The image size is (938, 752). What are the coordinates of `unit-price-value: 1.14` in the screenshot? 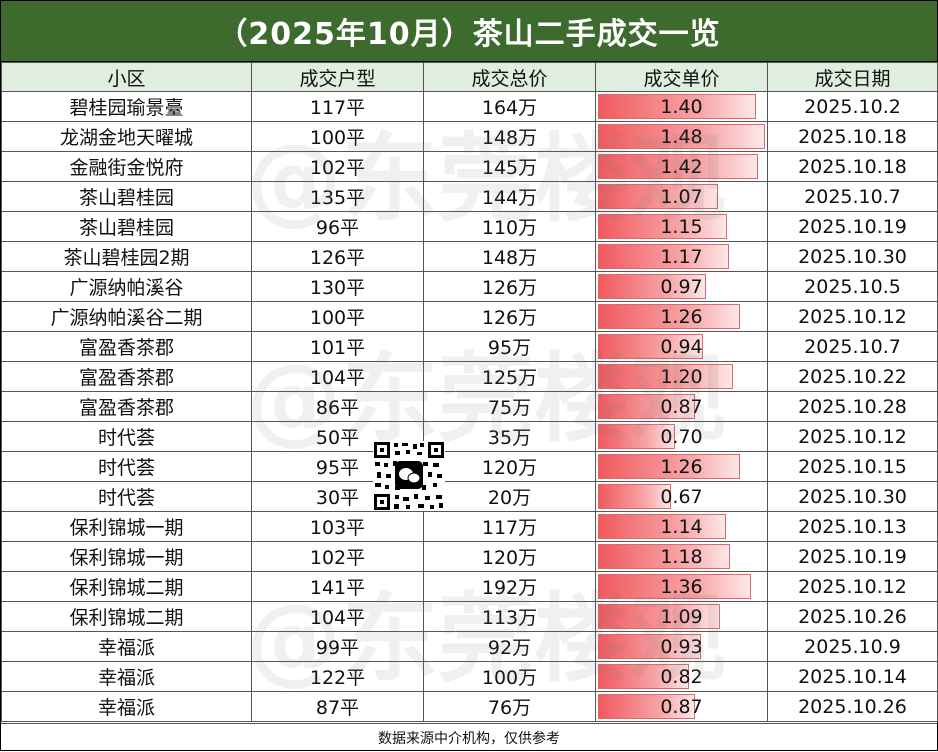 It's located at (681, 526).